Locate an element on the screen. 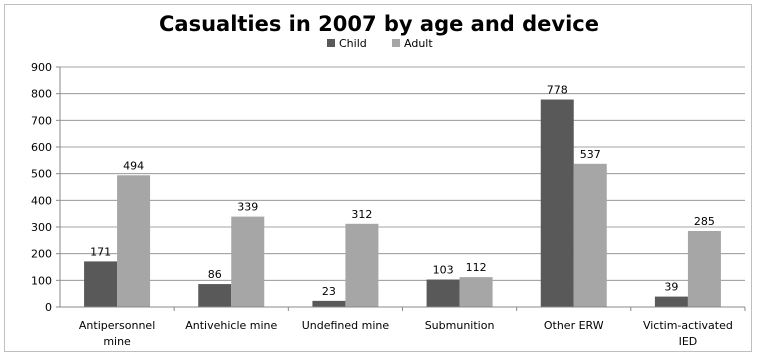 This screenshot has height=356, width=757. y-tick-label: 400 is located at coordinates (41, 200).